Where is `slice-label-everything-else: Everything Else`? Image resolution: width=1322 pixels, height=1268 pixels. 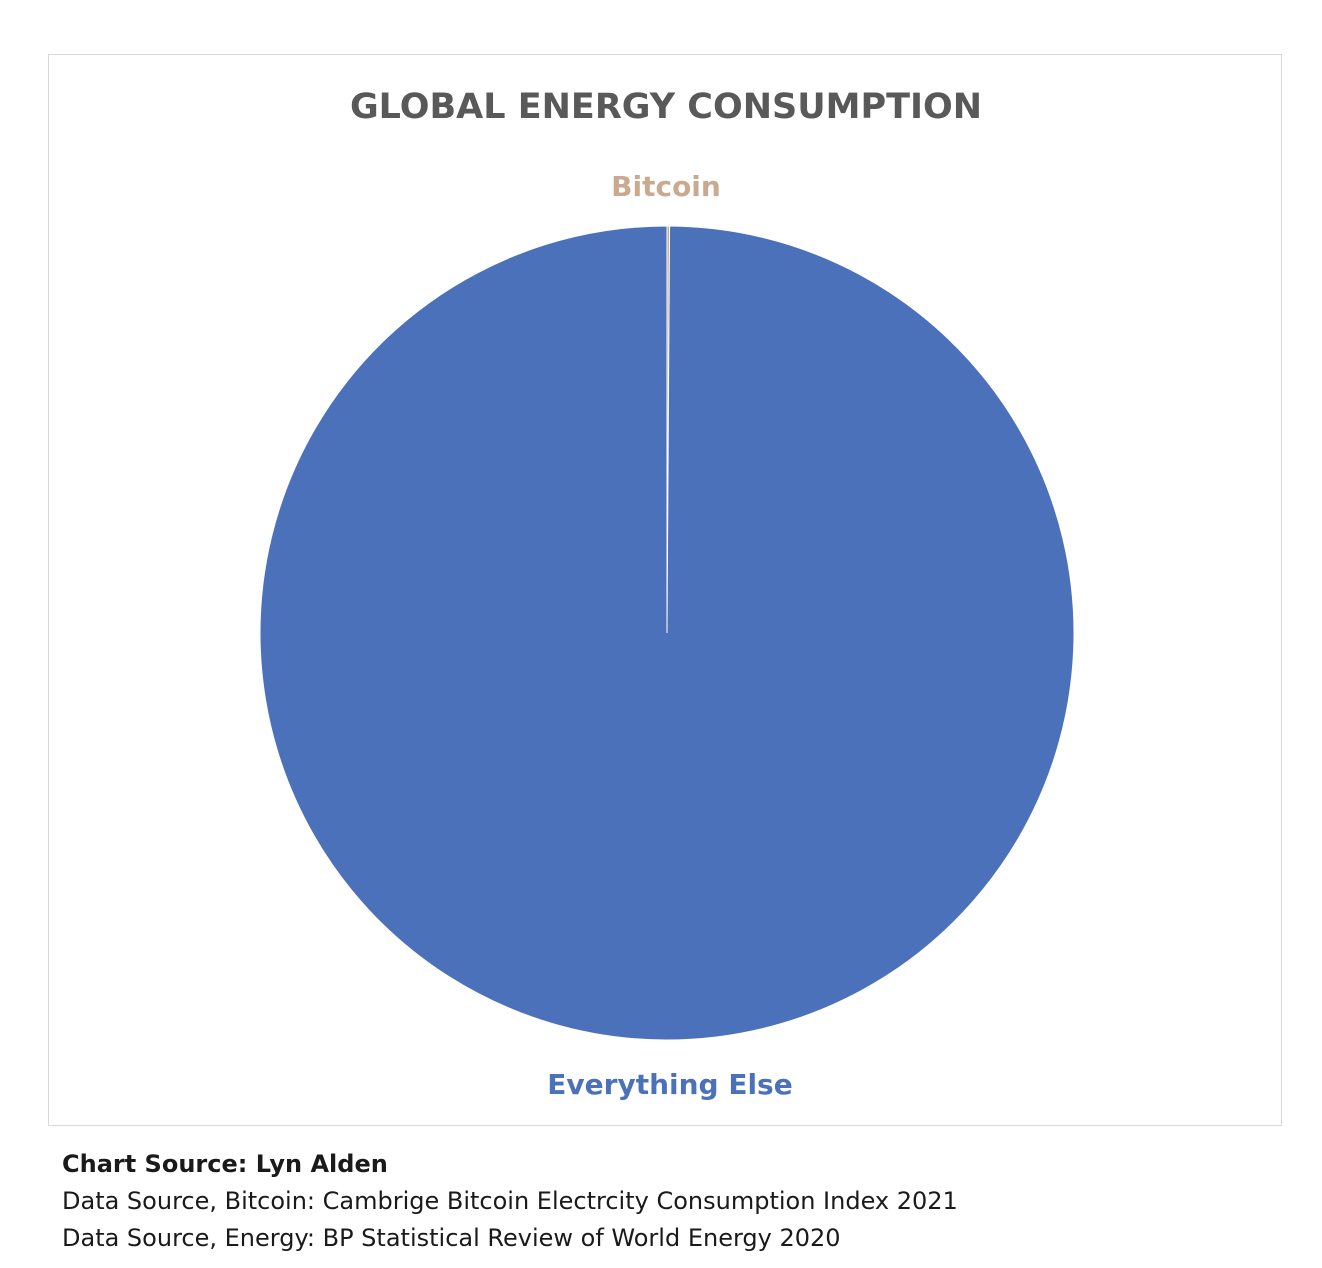 slice-label-everything-else: Everything Else is located at coordinates (669, 1084).